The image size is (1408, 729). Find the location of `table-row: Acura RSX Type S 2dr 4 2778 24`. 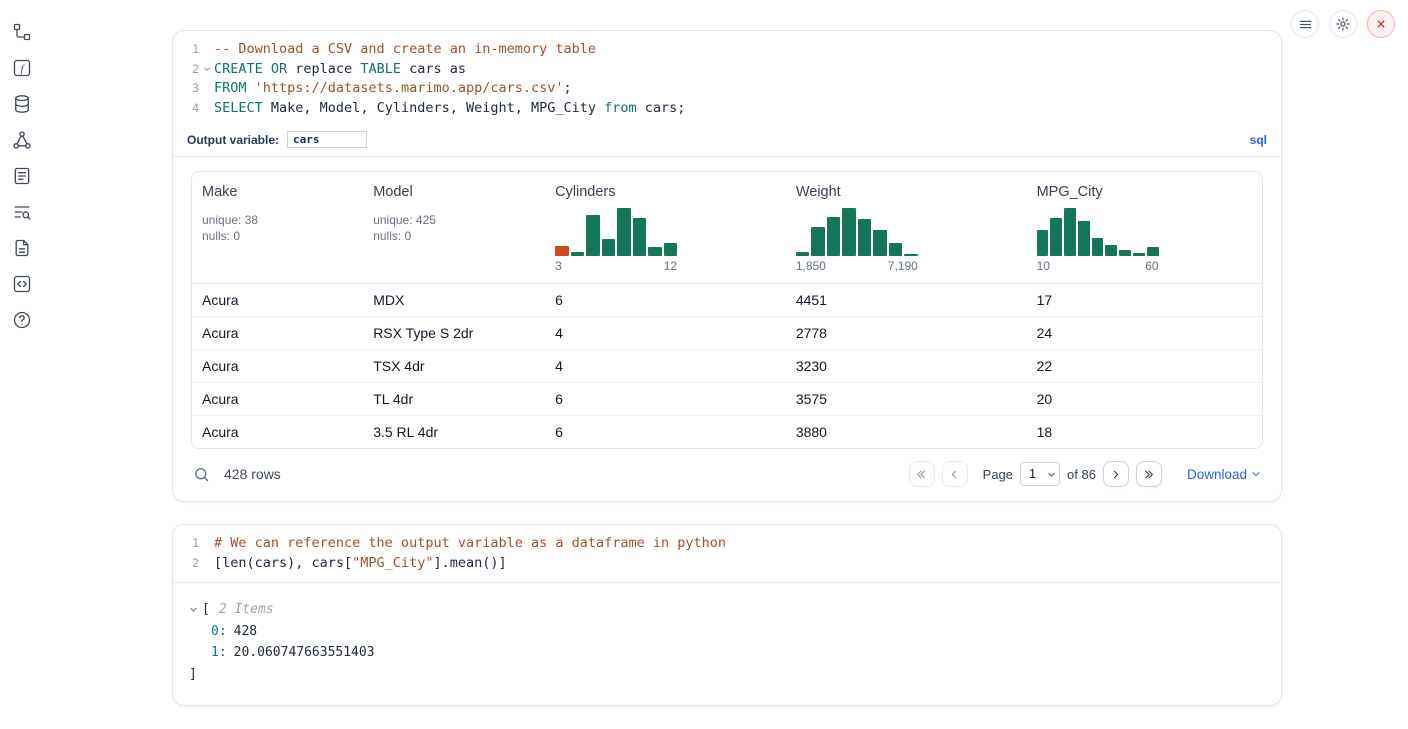

table-row: Acura RSX Type S 2dr 4 2778 24 is located at coordinates (727, 333).